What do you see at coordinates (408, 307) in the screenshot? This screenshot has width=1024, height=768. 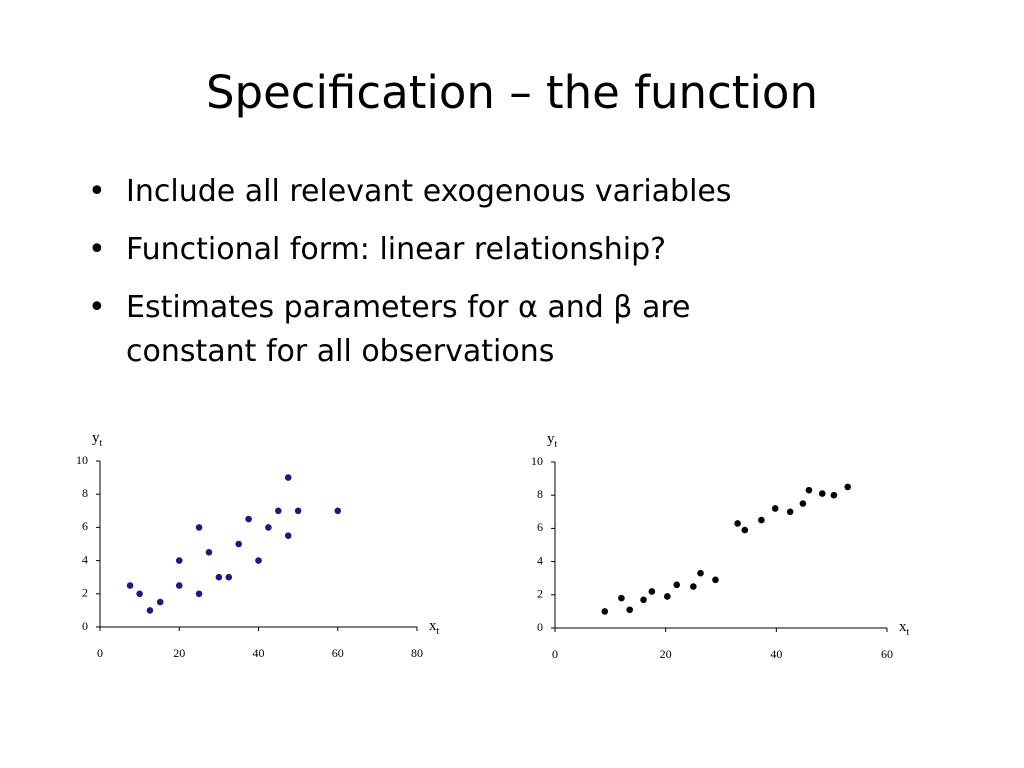 I see `bullet-text: Estimates parameters for α and β are` at bounding box center [408, 307].